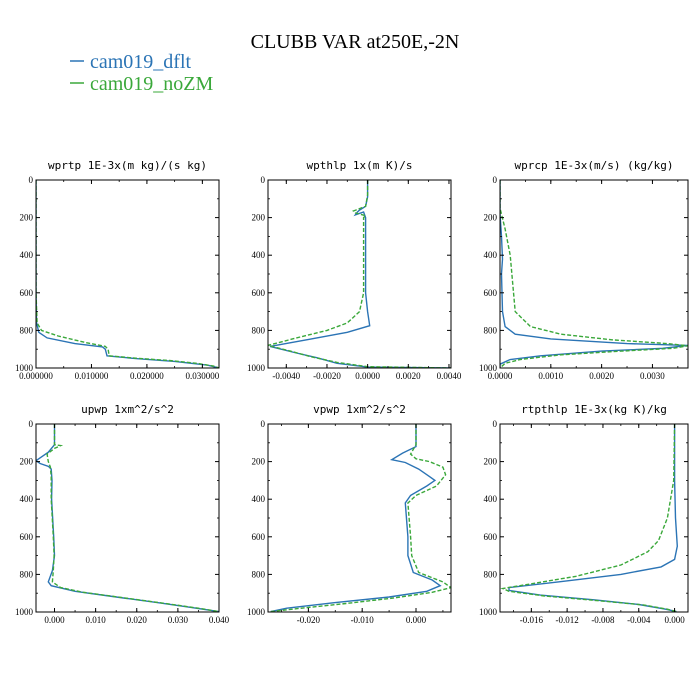 The height and width of the screenshot is (700, 700). I want to click on x-tick-label: -0.008, so click(603, 620).